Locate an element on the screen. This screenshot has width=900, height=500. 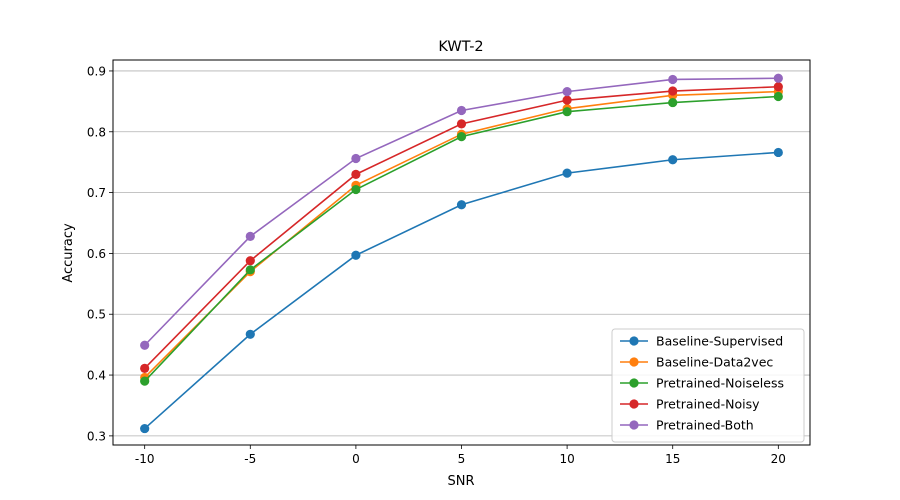
legend-item: Pretrained-Both is located at coordinates (687, 425).